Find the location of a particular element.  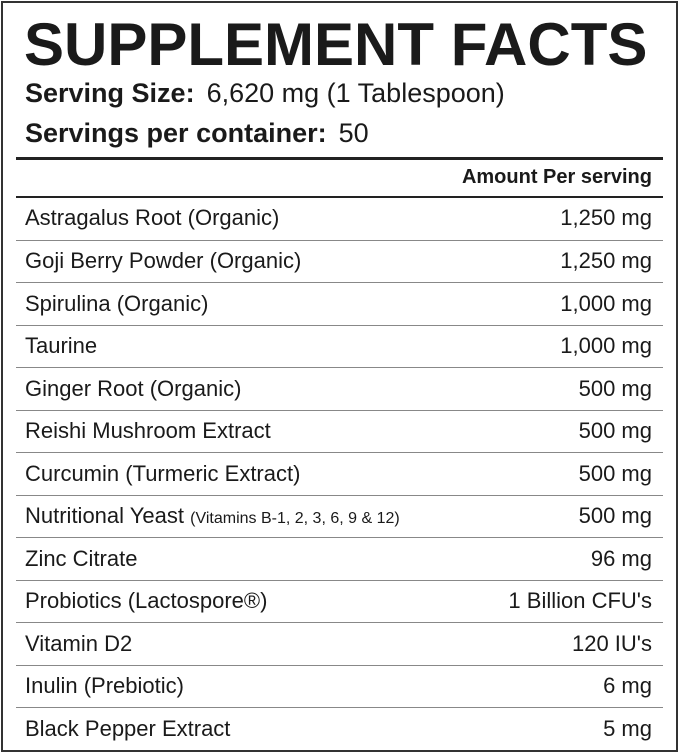

ingredient-amount: 1 Billion CFU's is located at coordinates (580, 601).